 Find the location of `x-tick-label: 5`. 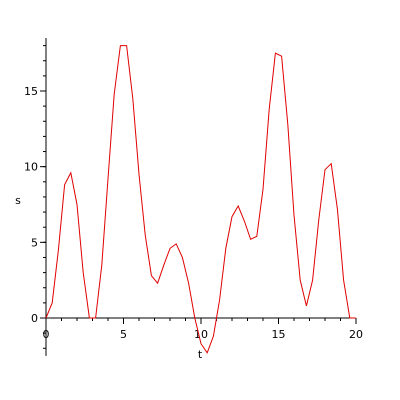

x-tick-label: 5 is located at coordinates (123, 334).